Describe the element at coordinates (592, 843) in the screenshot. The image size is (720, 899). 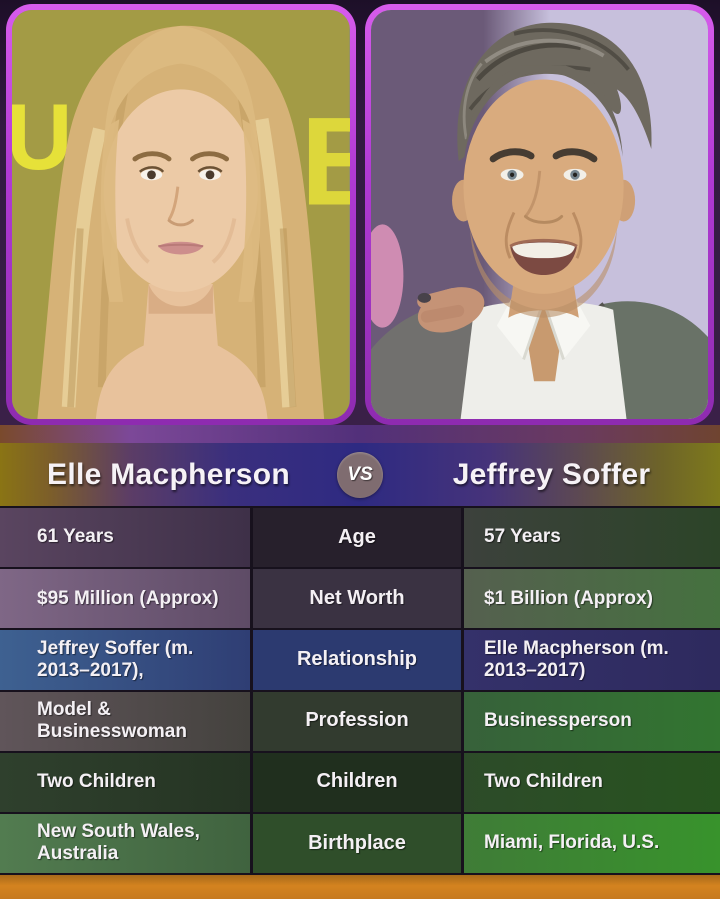
I see `right-value-birthplace: Miami, Florida, U.S.` at that location.